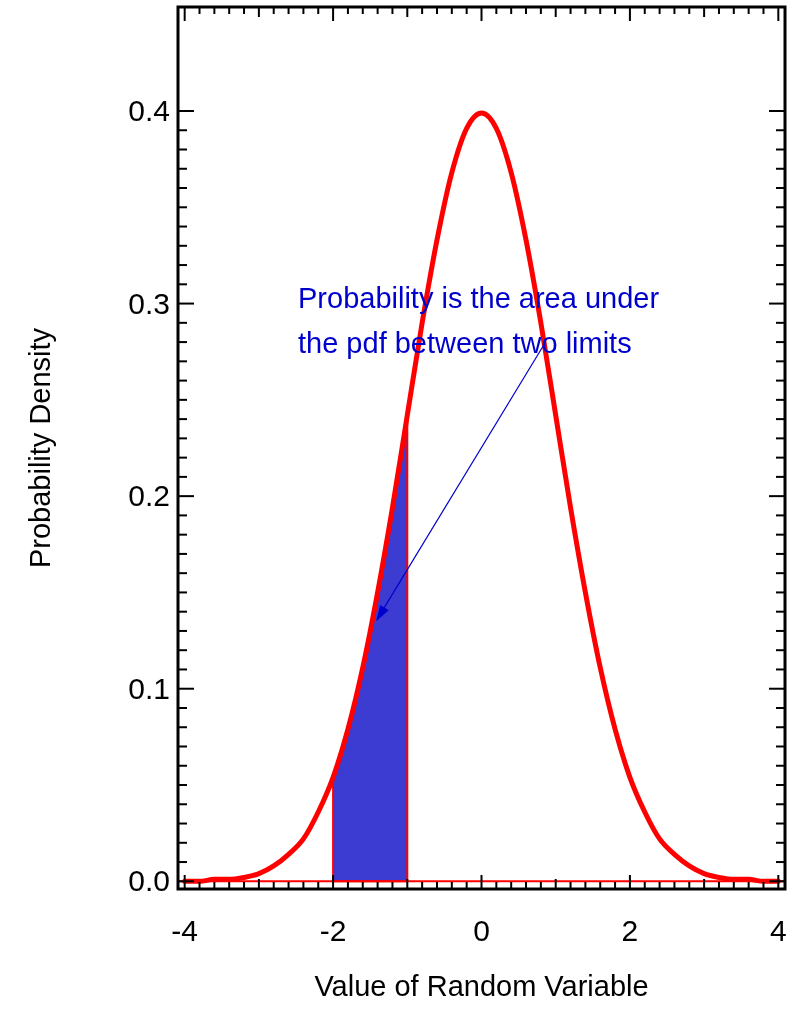 Image resolution: width=792 pixels, height=1028 pixels. Describe the element at coordinates (481, 930) in the screenshot. I see `x-tick-label: 0` at that location.